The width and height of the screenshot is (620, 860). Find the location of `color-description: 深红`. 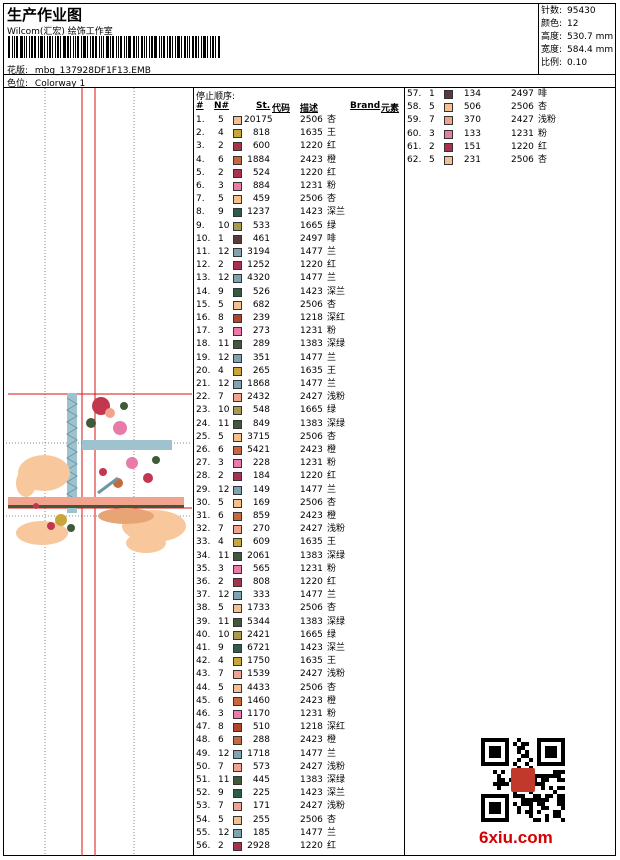

color-description: 深红 is located at coordinates (336, 727).